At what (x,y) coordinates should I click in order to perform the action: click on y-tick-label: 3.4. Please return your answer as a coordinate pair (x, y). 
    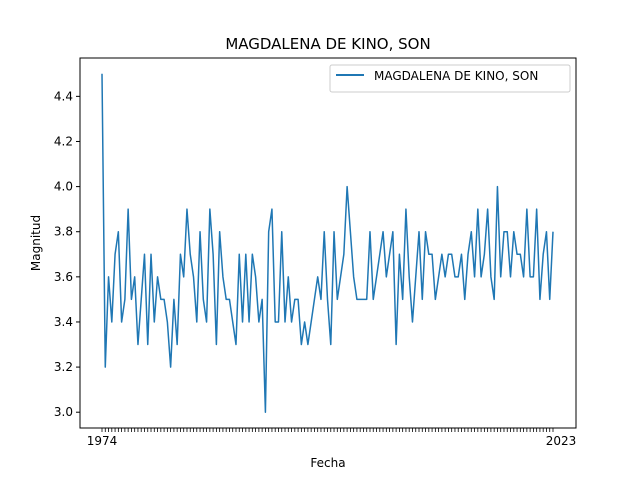
    Looking at the image, I should click on (63, 322).